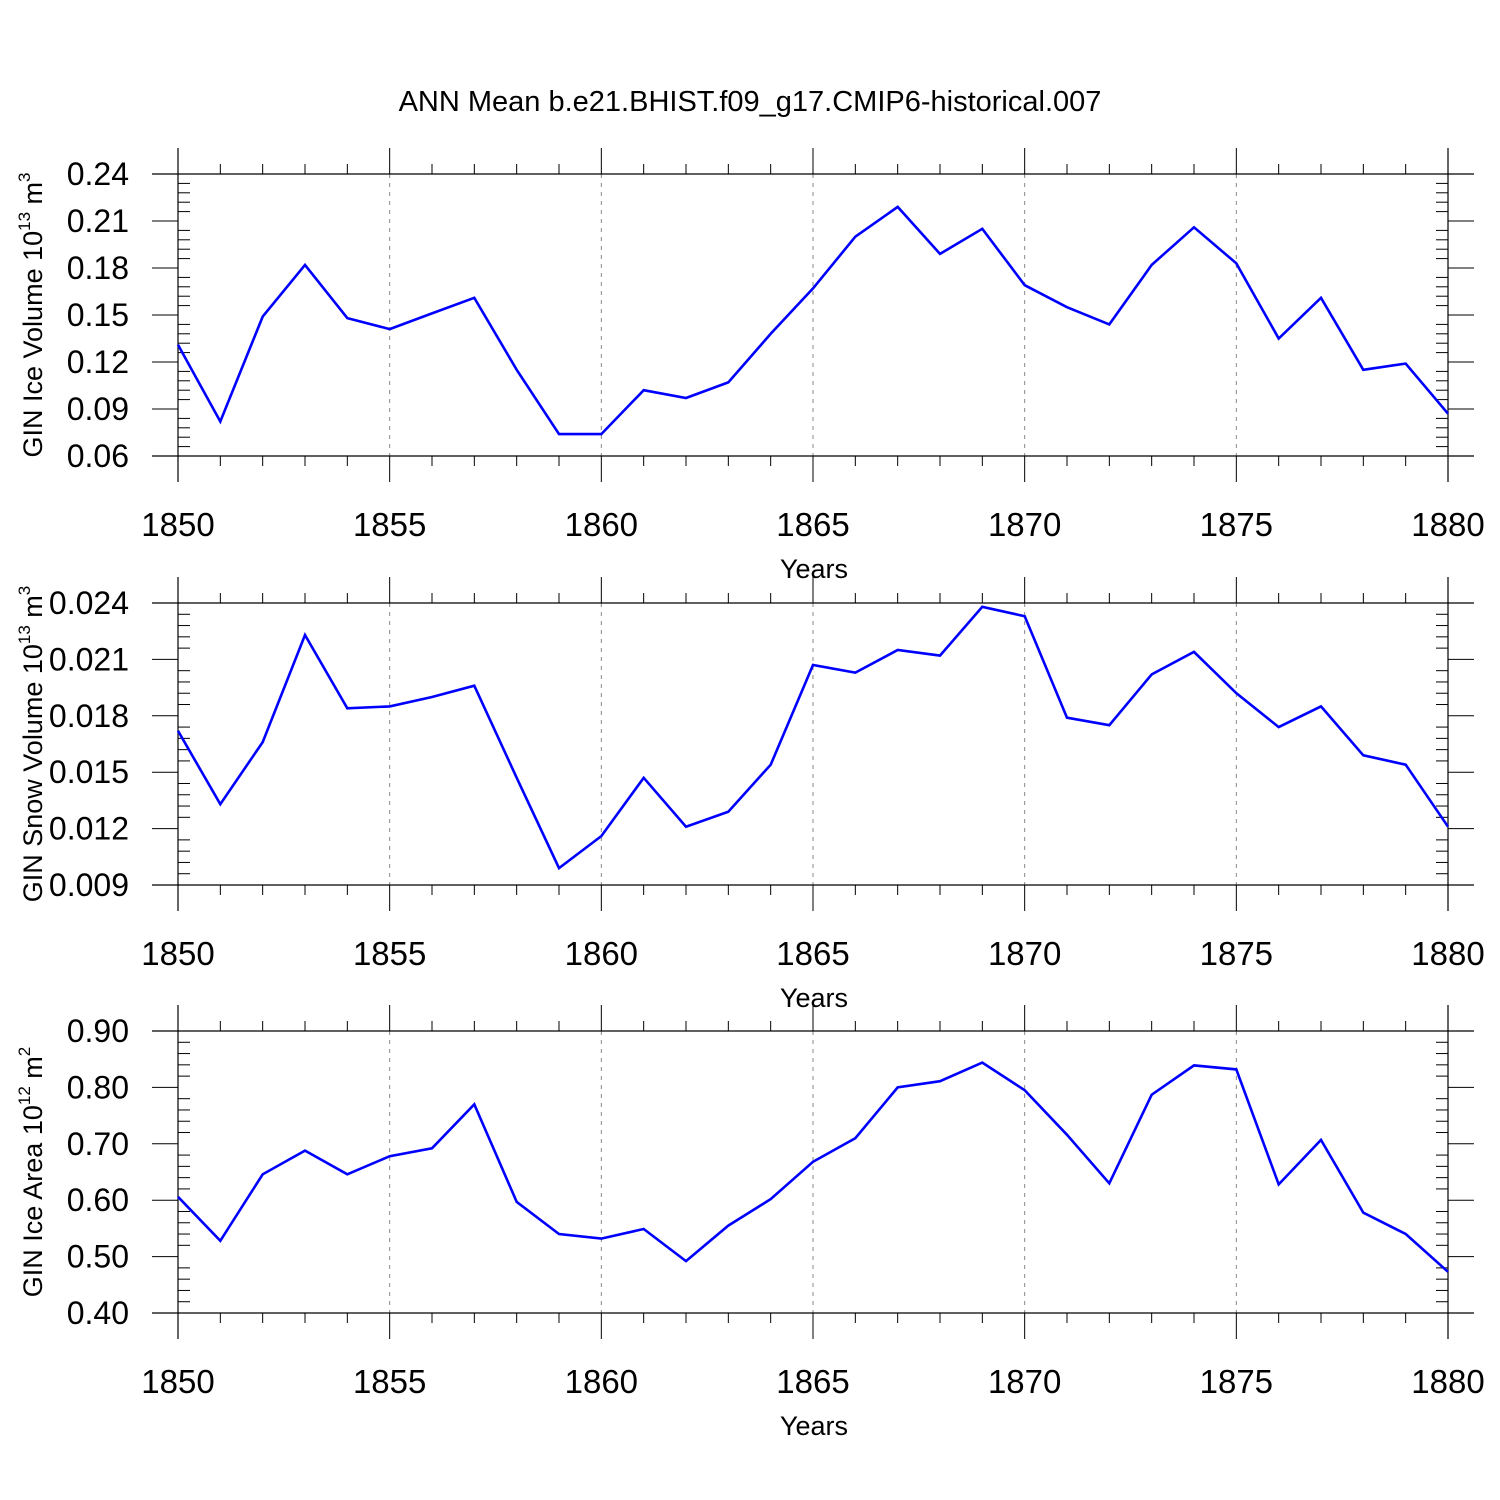 The width and height of the screenshot is (1500, 1500). Describe the element at coordinates (33, 344) in the screenshot. I see `y-axis-label-text: GIN Ice Volume 10` at that location.